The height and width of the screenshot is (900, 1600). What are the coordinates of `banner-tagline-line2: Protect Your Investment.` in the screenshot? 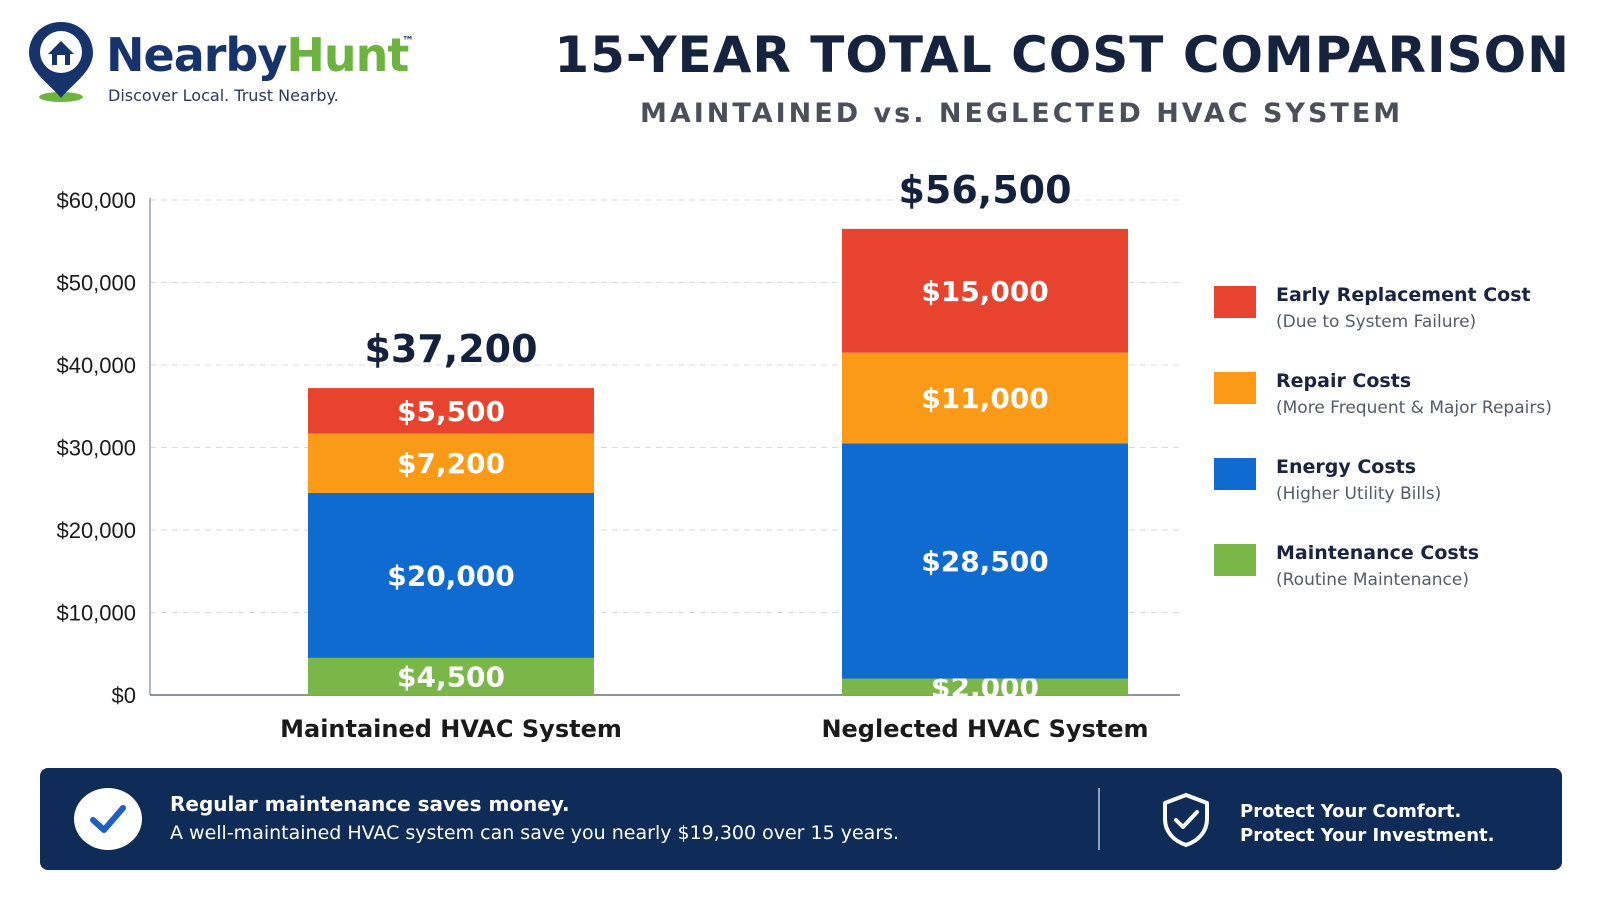 It's located at (1367, 835).